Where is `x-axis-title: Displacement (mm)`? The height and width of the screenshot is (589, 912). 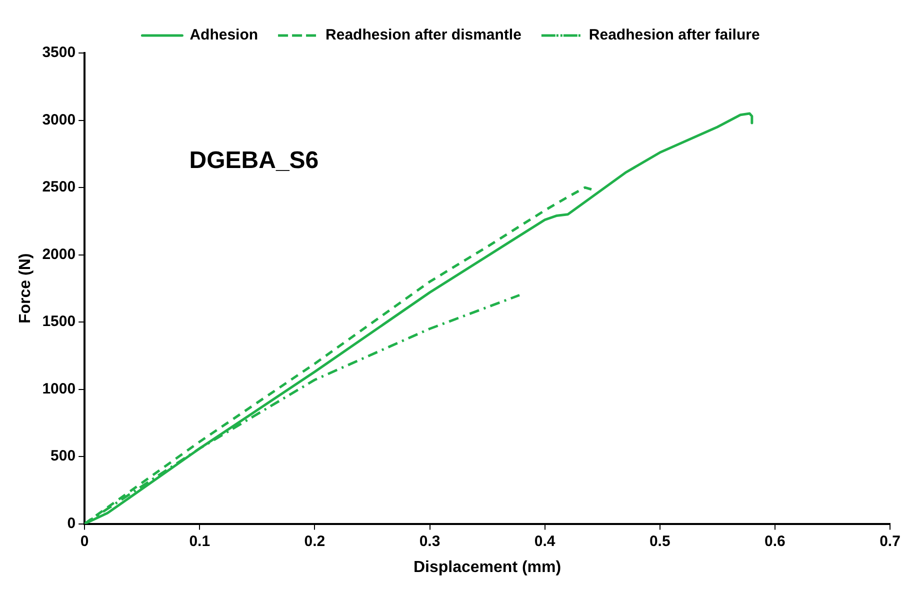
x-axis-title: Displacement (mm) is located at coordinates (487, 567).